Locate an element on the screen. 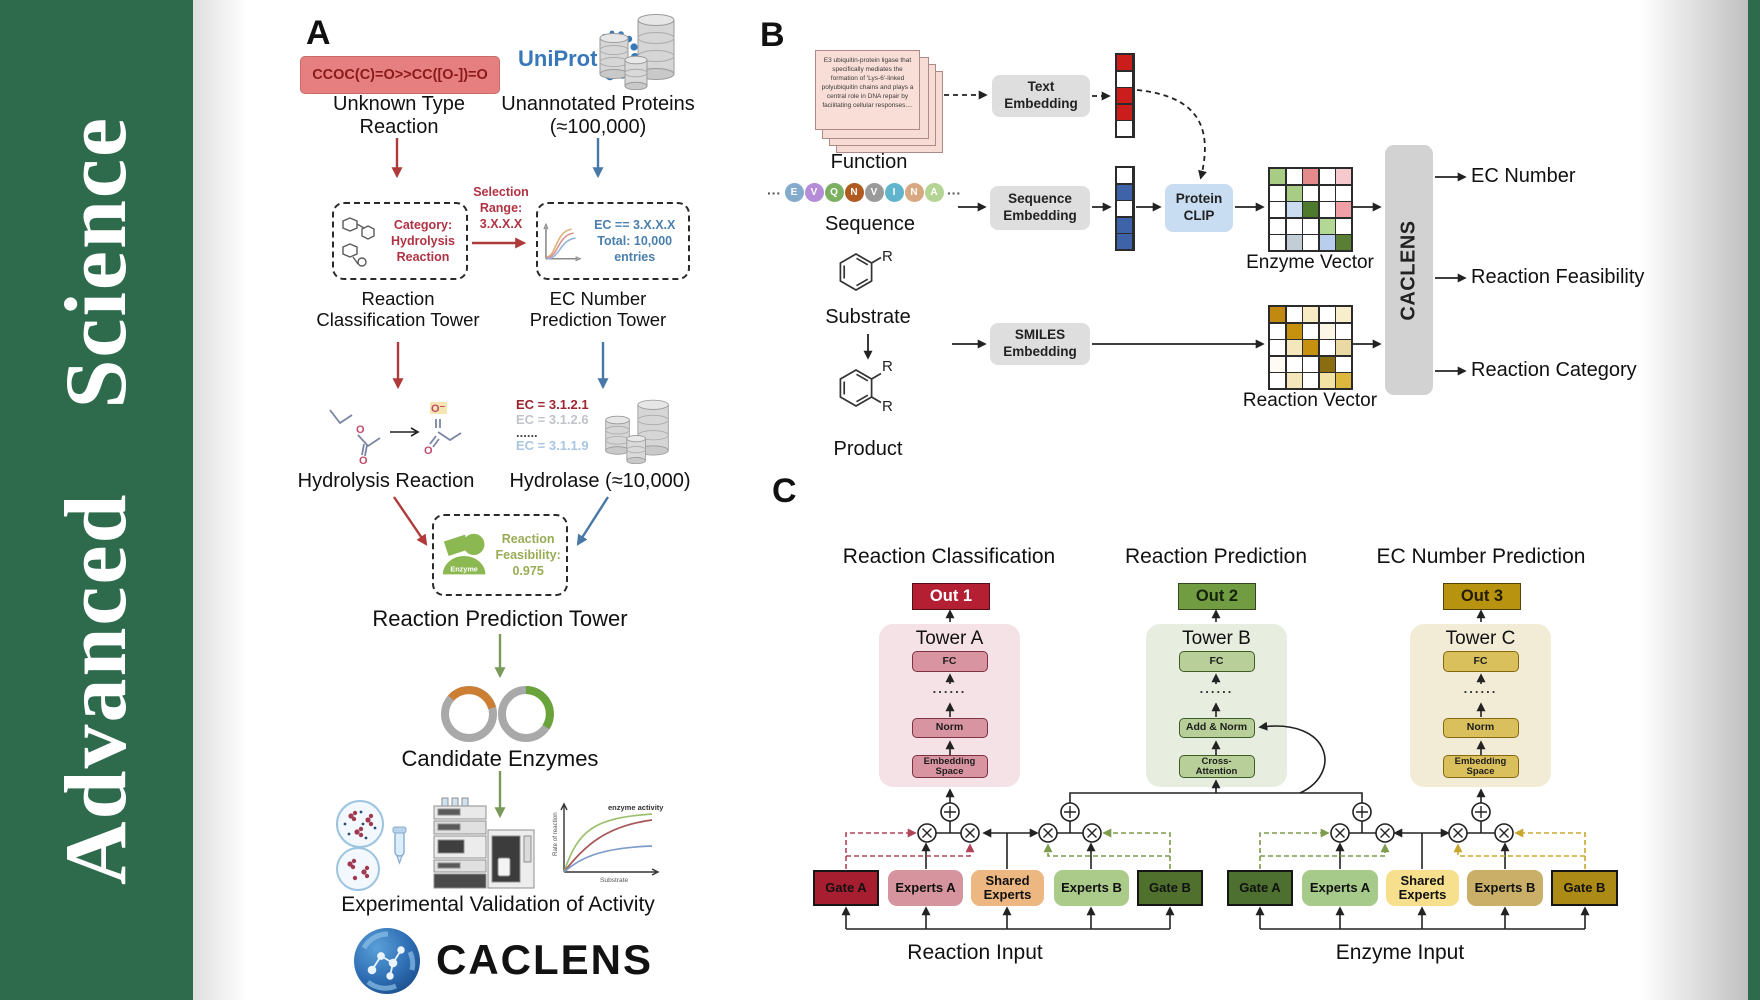  output-reaction-category: Reaction Category is located at coordinates (1554, 370).